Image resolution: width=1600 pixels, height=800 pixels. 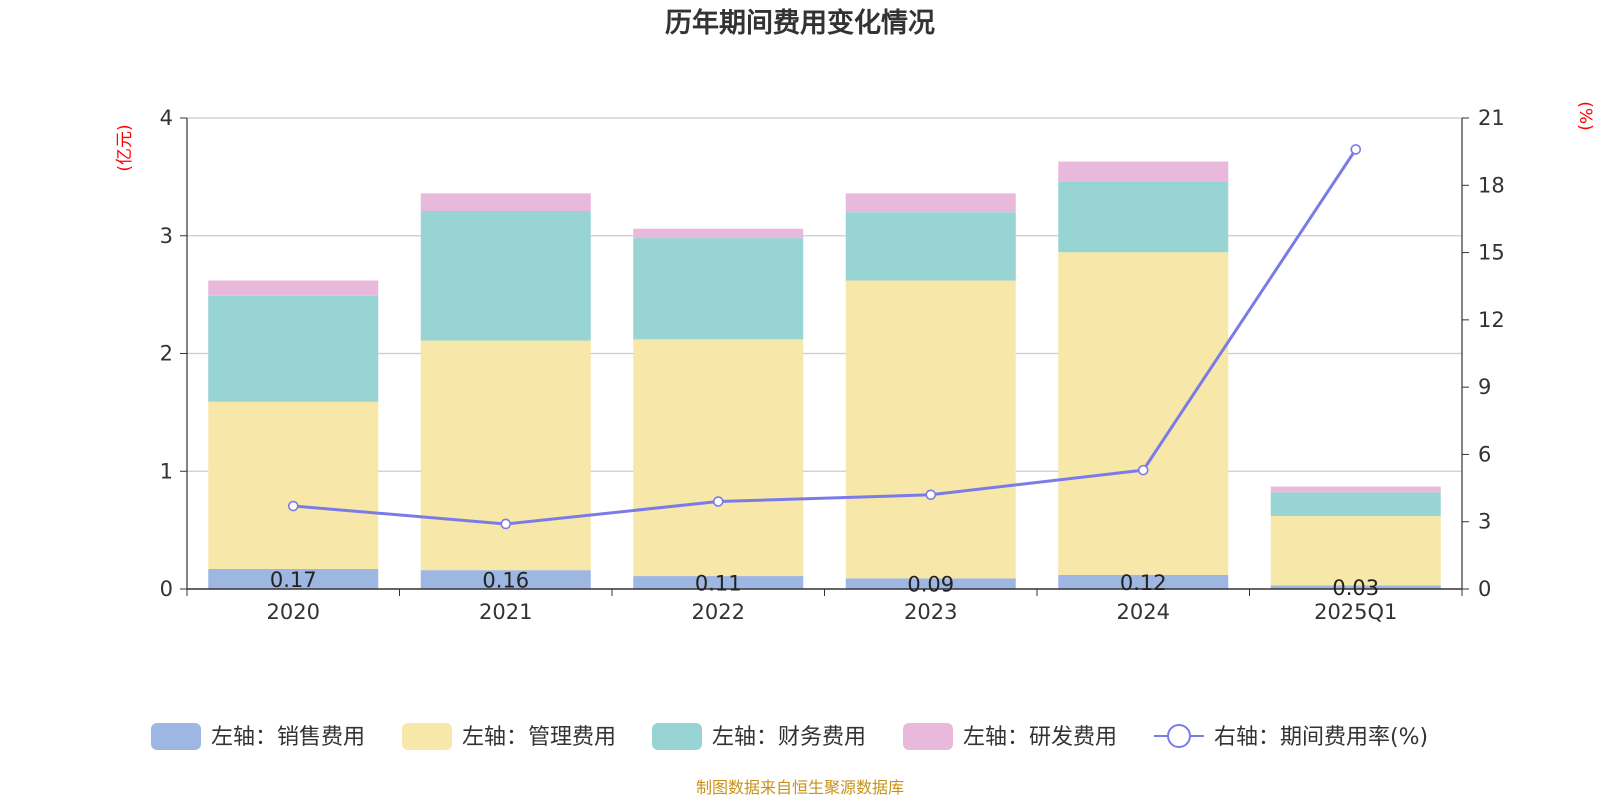 What do you see at coordinates (166, 354) in the screenshot?
I see `left-tick-label: 2` at bounding box center [166, 354].